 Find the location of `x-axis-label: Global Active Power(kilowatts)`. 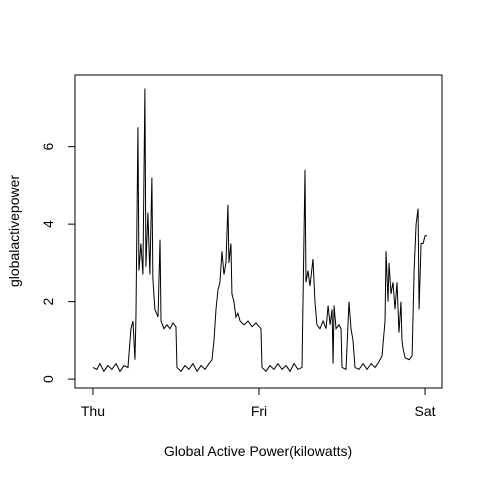

x-axis-label: Global Active Power(kilowatts) is located at coordinates (258, 451).